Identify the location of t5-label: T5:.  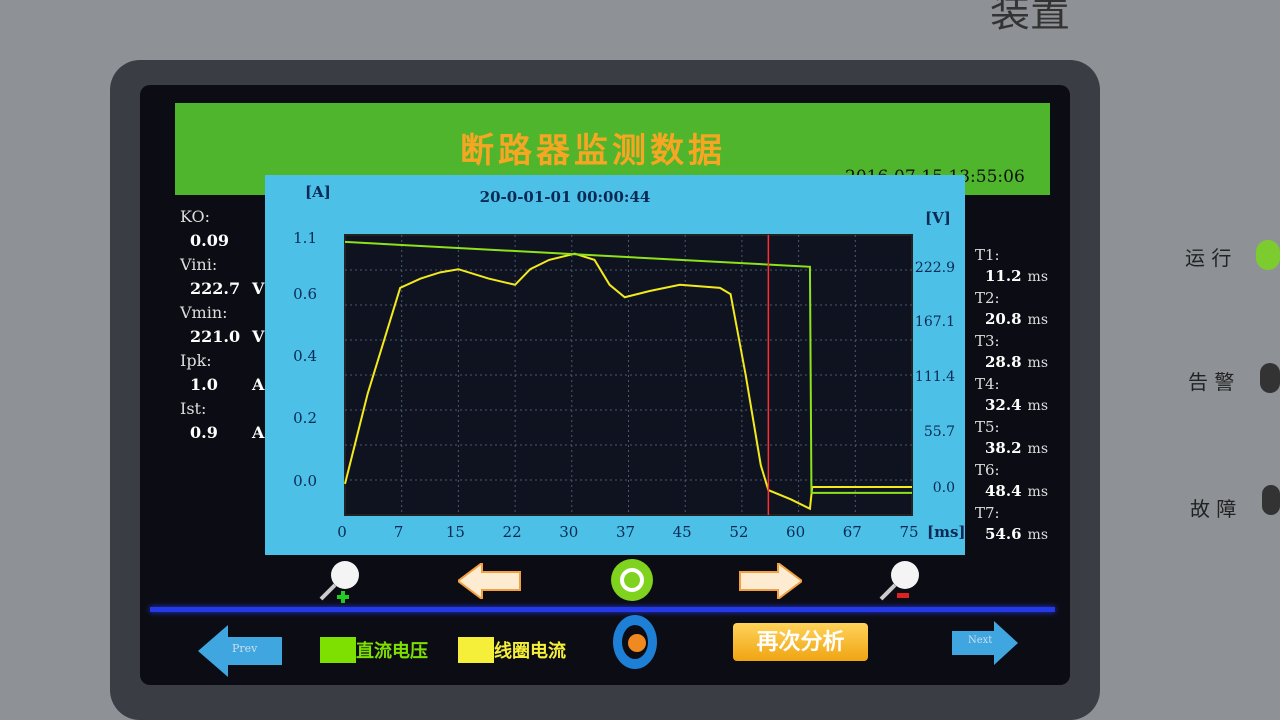
(987, 427).